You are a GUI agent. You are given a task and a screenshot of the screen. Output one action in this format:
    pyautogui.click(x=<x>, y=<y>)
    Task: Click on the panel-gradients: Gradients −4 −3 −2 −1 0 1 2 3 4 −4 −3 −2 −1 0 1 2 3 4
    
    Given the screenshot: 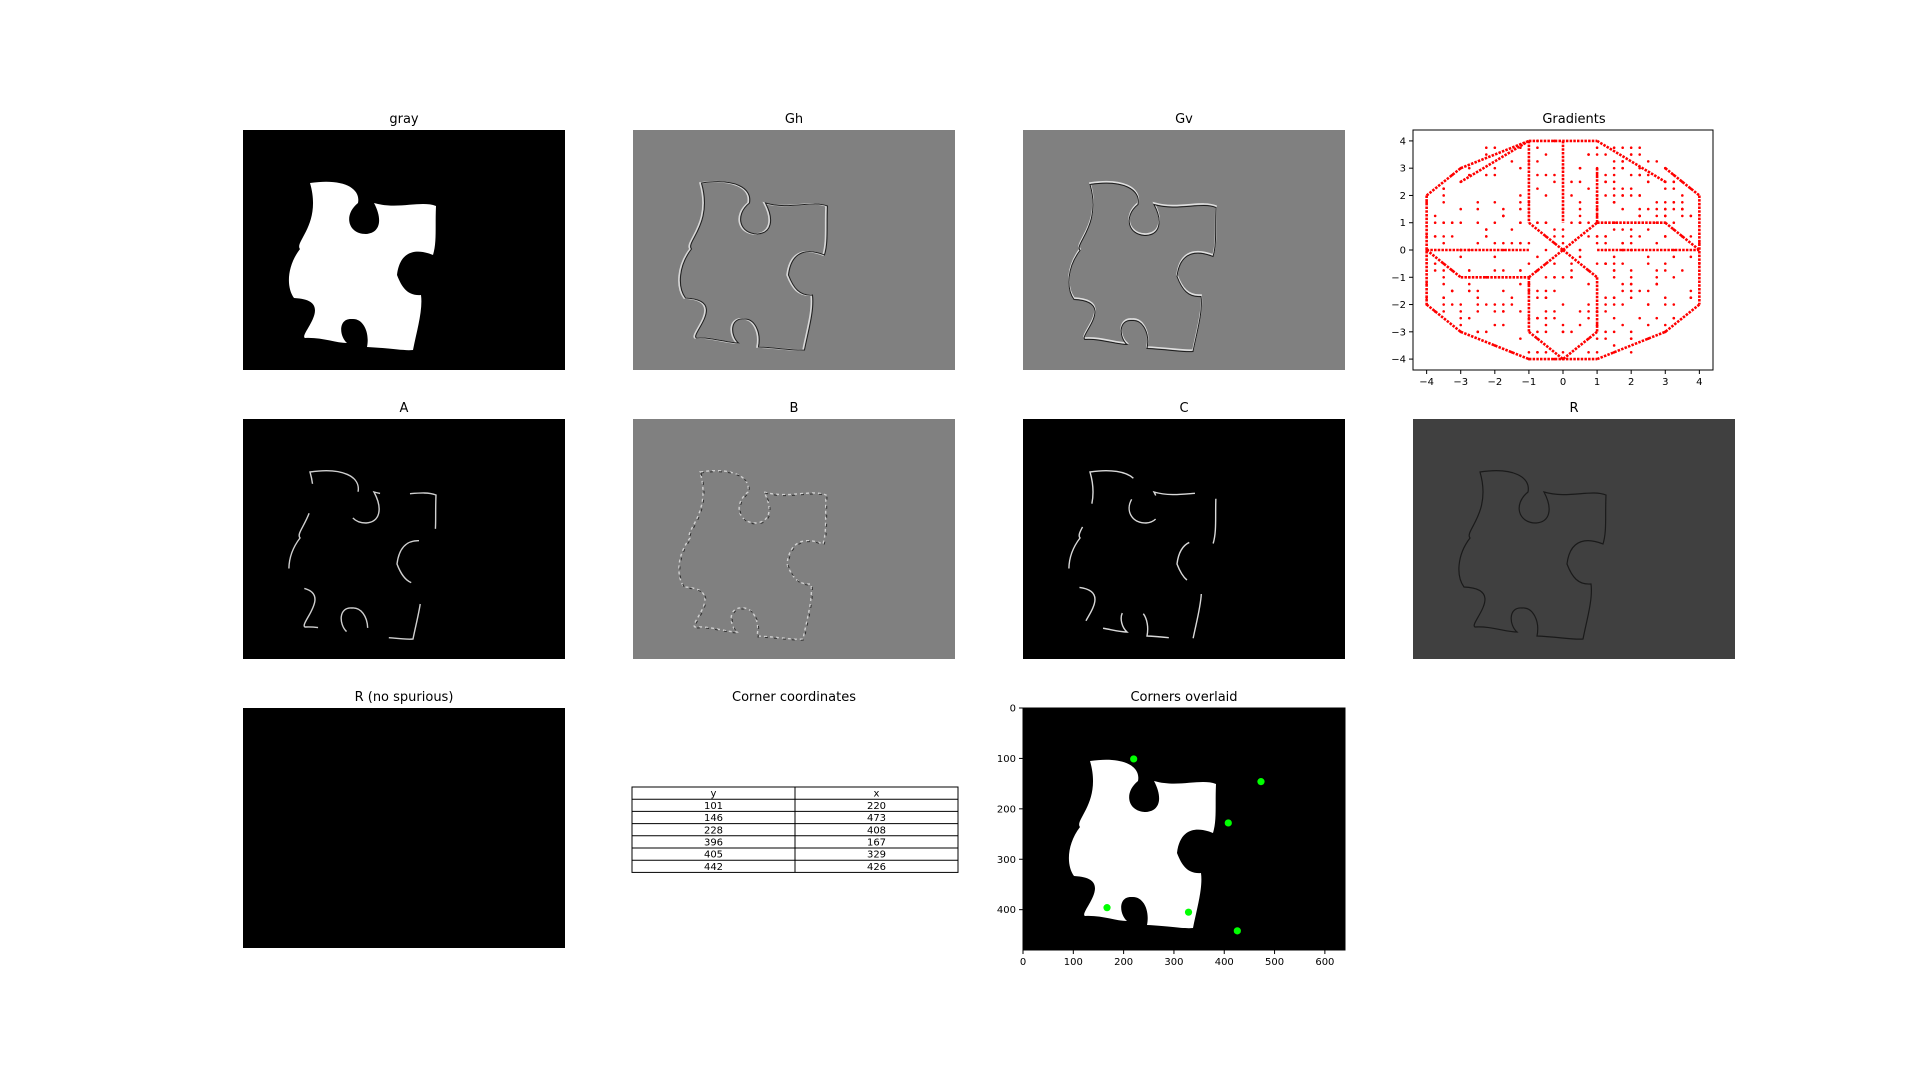 What is the action you would take?
    pyautogui.click(x=1552, y=250)
    